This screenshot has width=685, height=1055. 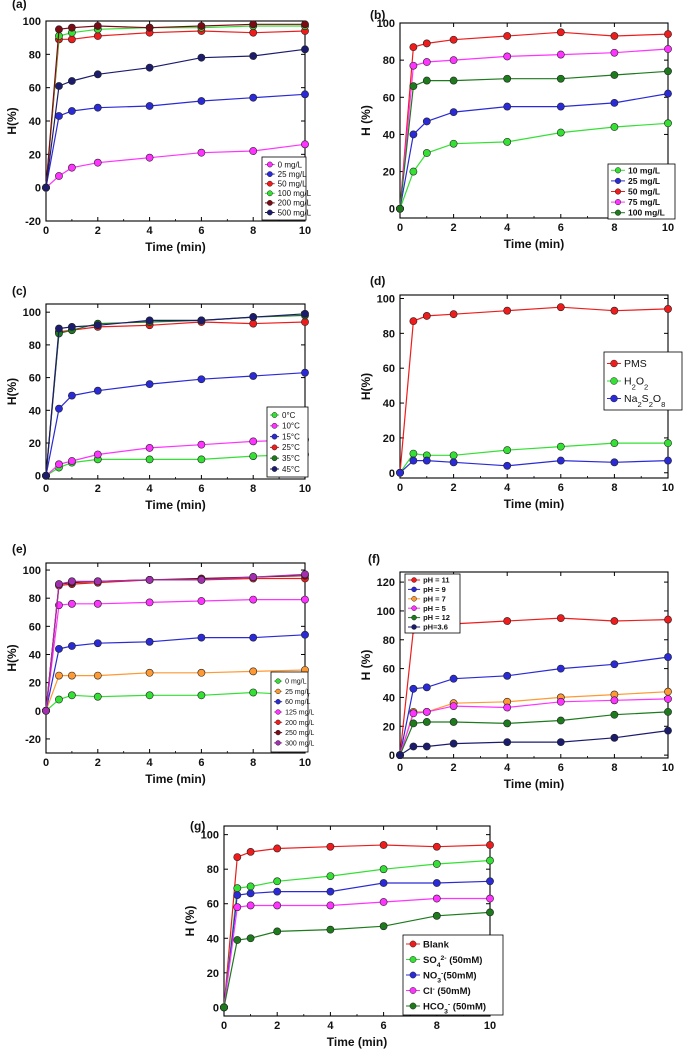 I want to click on series-60-mg-l, so click(x=175, y=672).